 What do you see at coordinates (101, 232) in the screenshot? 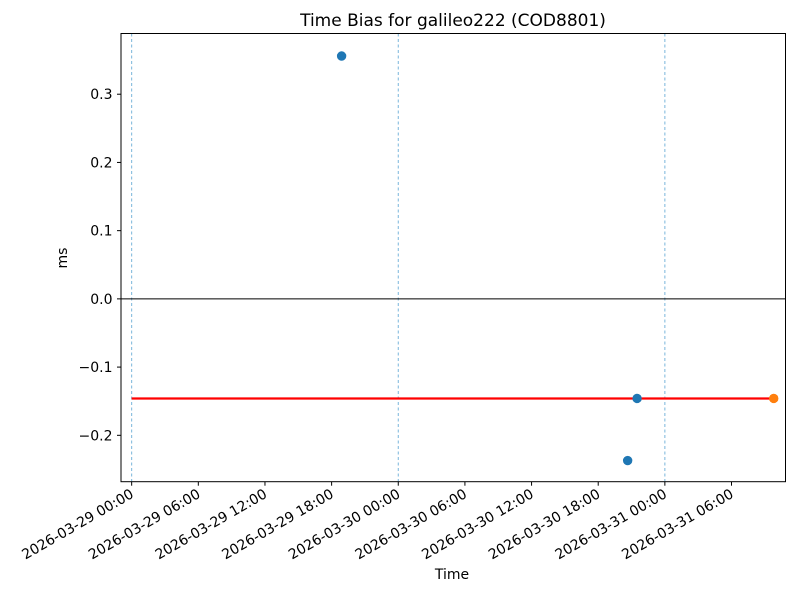
I see `y-tick-label: 0.1` at bounding box center [101, 232].